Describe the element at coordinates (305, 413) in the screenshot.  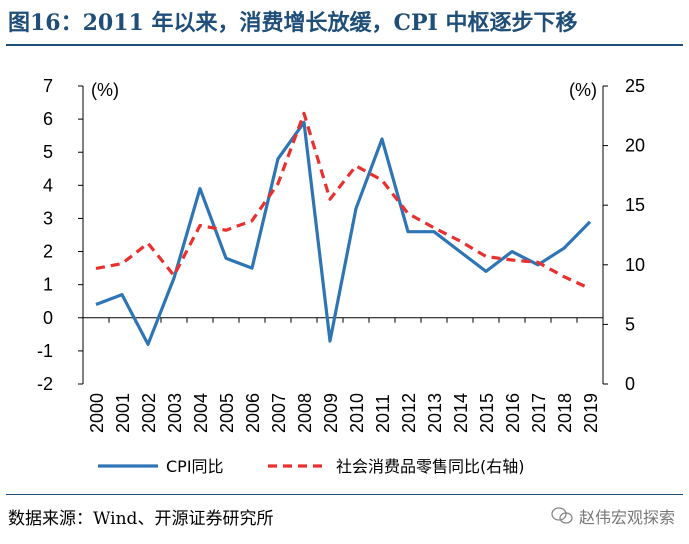
I see `x-tick-label: 2008` at that location.